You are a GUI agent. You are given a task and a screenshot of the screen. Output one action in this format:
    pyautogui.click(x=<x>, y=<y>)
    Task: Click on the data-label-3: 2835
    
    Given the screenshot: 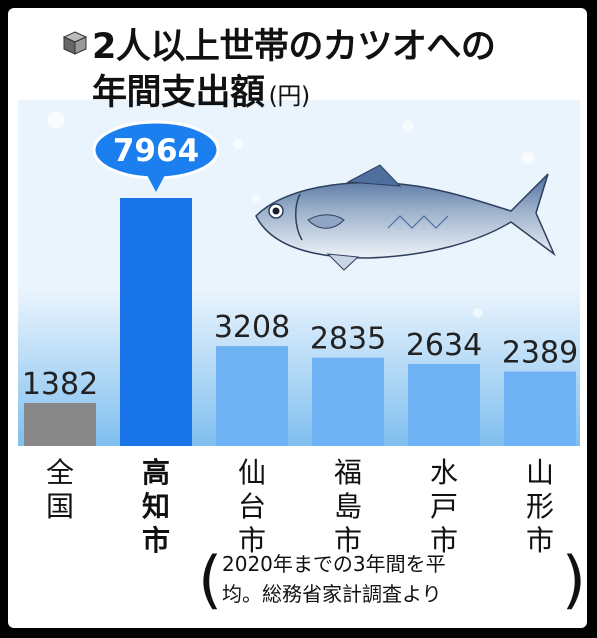 What is the action you would take?
    pyautogui.click(x=348, y=339)
    